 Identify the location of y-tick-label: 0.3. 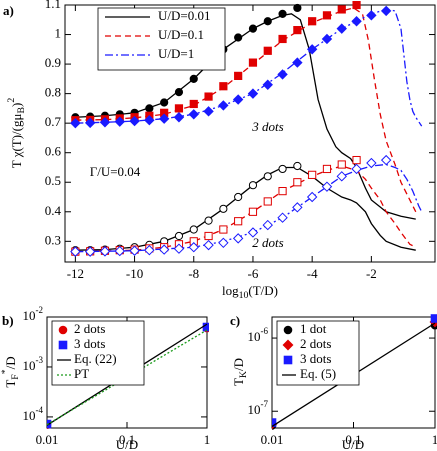
(53, 239).